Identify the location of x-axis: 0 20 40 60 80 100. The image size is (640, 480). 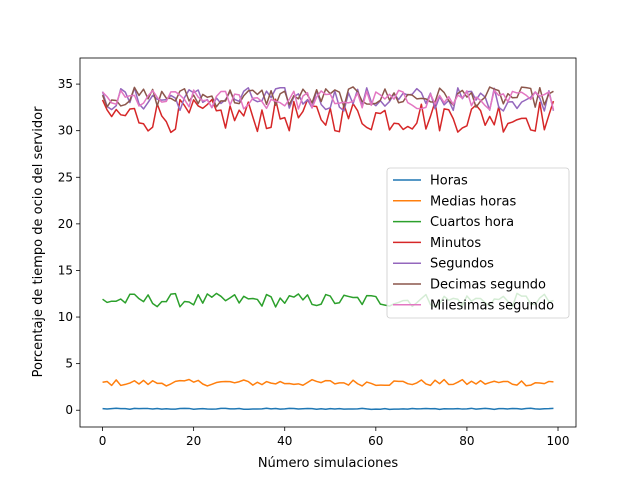
(334, 437).